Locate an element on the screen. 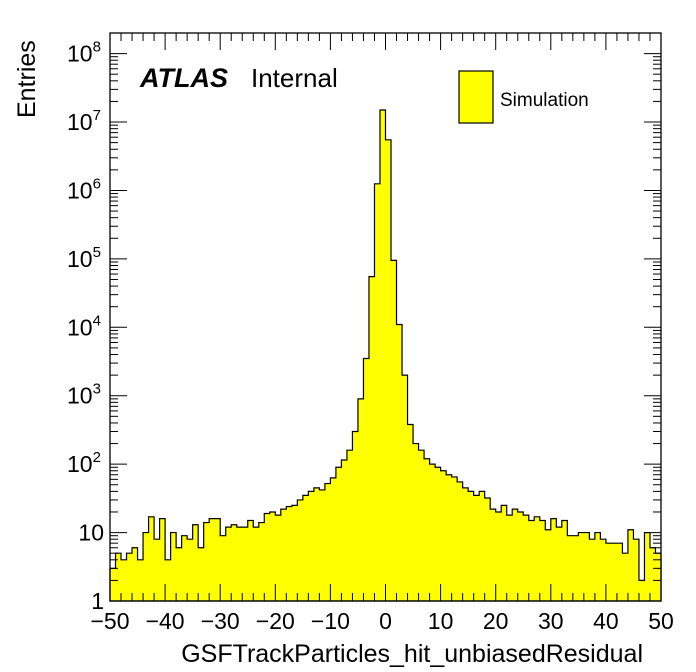 The width and height of the screenshot is (696, 672). y-tick-label: 10⁵ is located at coordinates (84, 258).